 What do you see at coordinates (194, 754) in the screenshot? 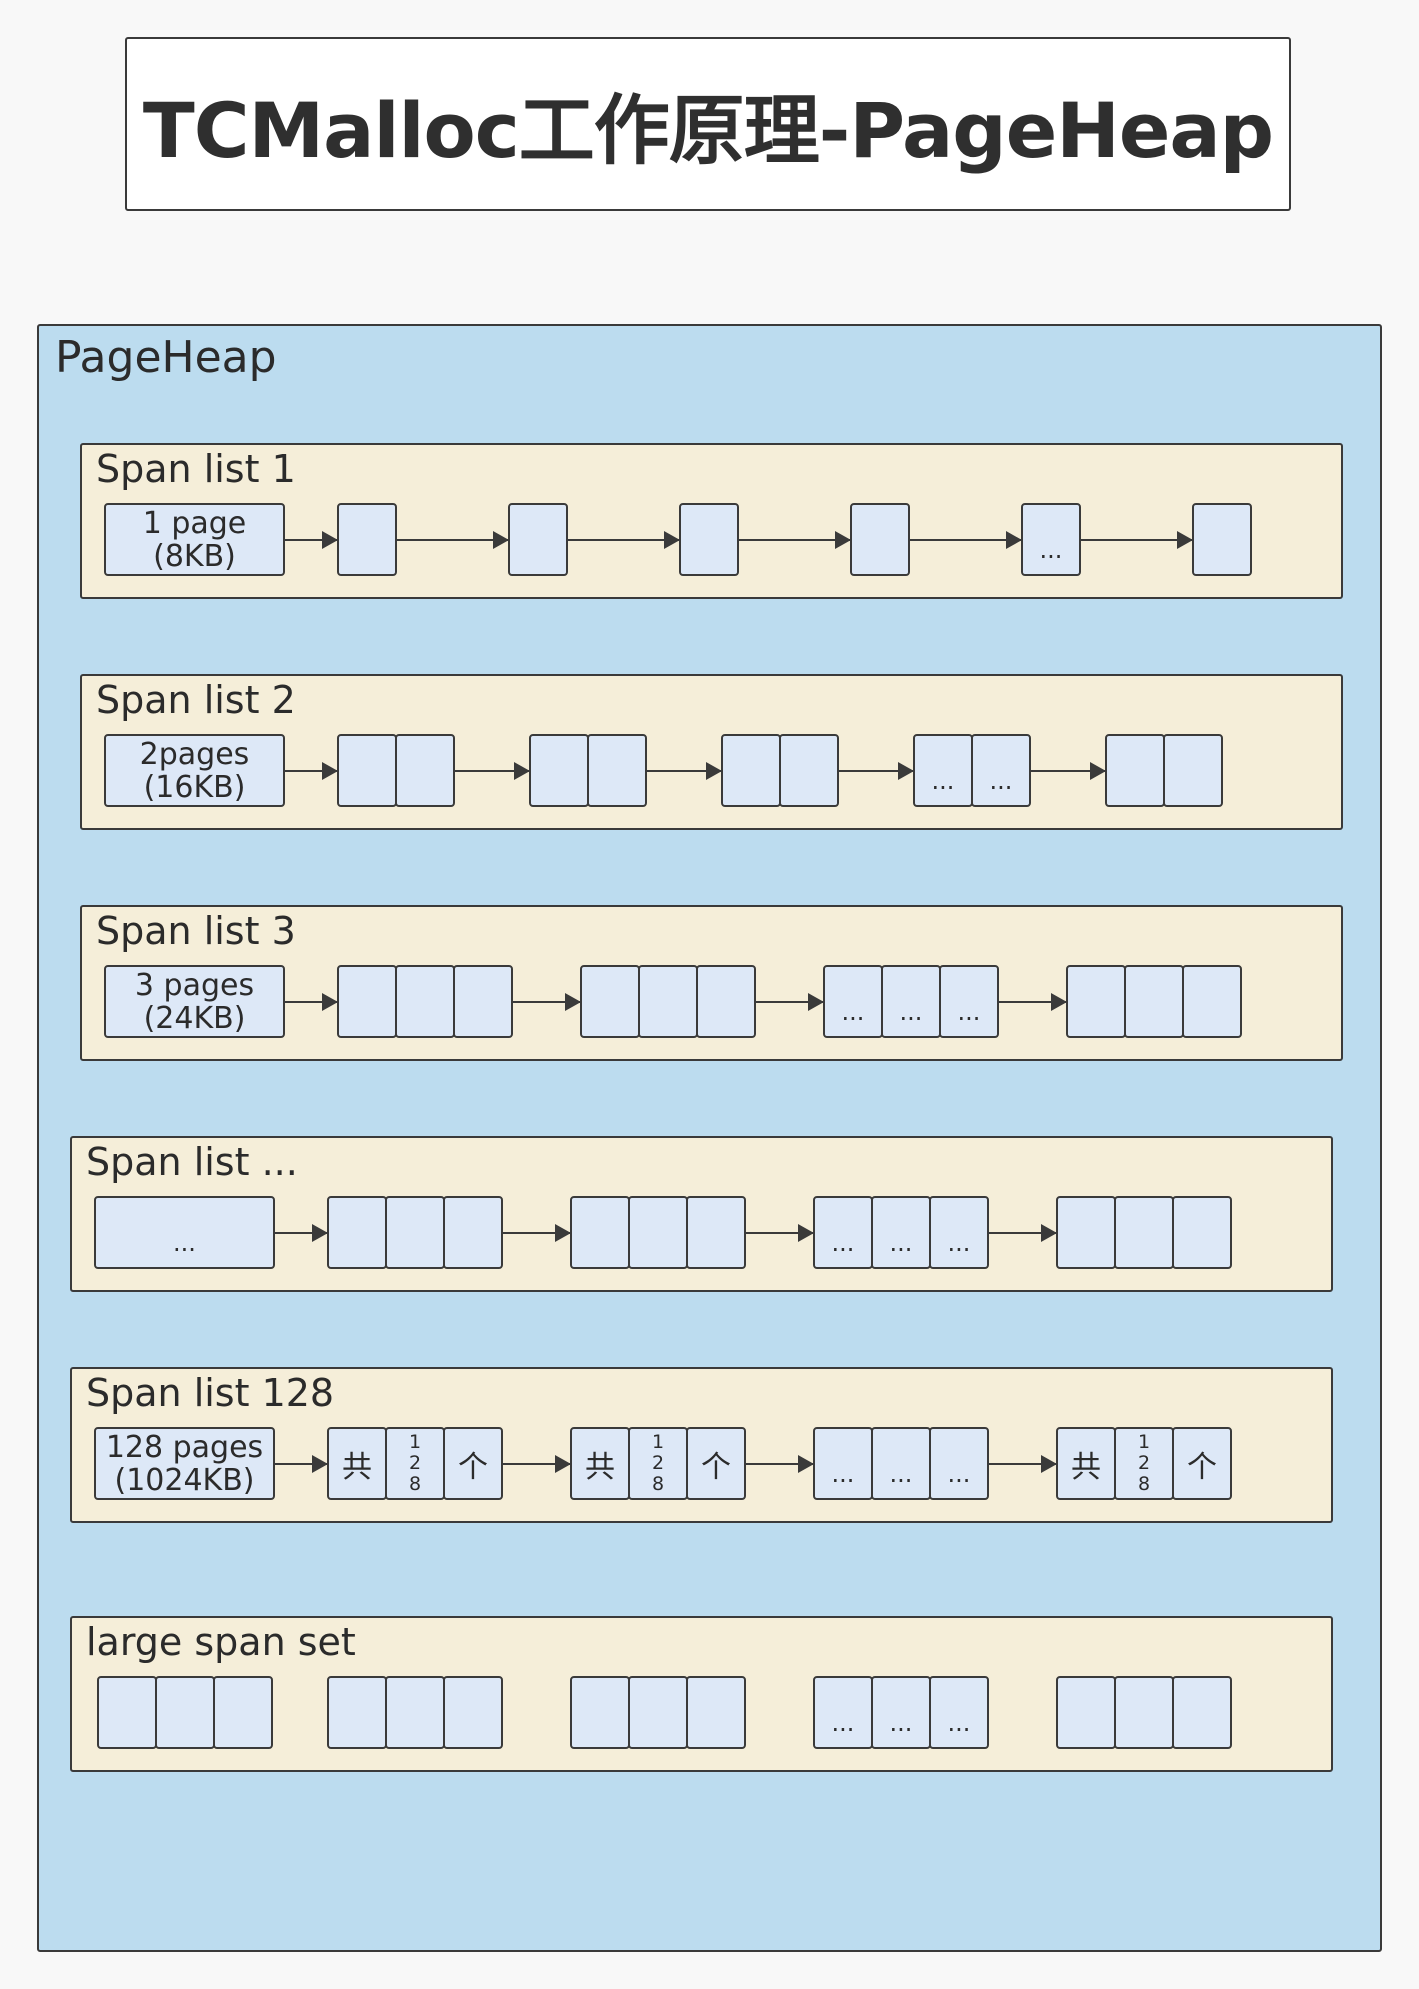
I see `span-size-pages: 2pages` at bounding box center [194, 754].